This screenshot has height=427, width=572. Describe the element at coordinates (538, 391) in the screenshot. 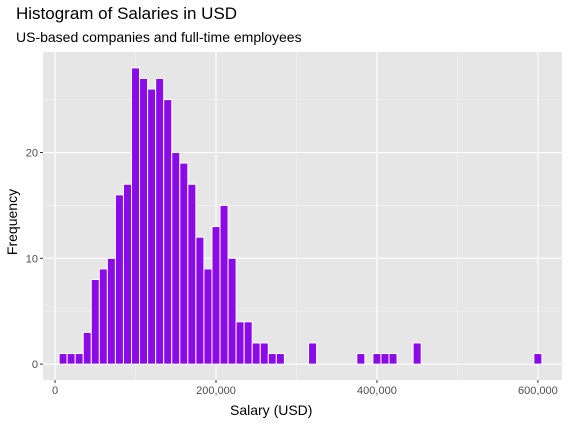

I see `x-tick-label: 600,000` at that location.